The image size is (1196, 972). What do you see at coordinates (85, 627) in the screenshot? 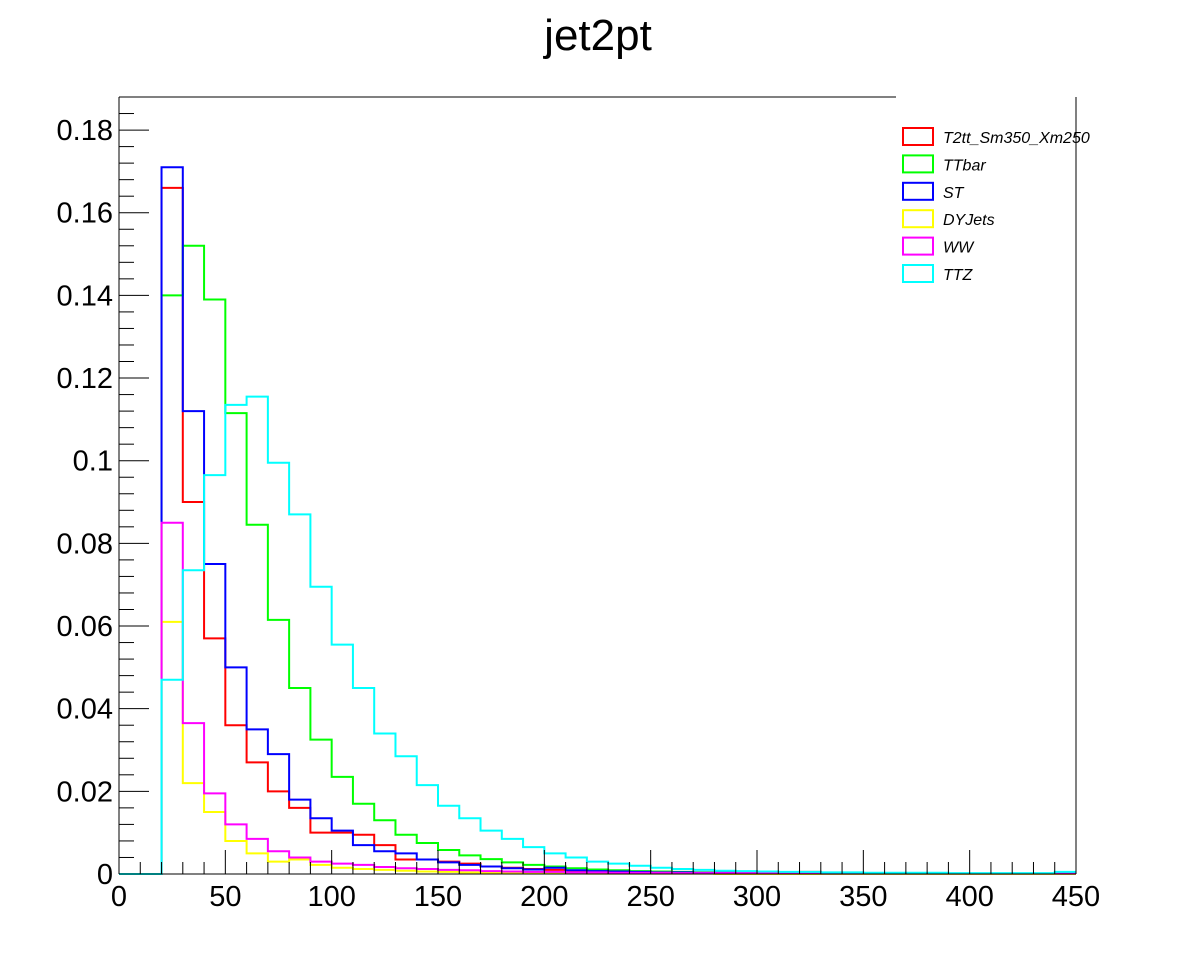
I see `y-tick-label: 0.06` at bounding box center [85, 627].